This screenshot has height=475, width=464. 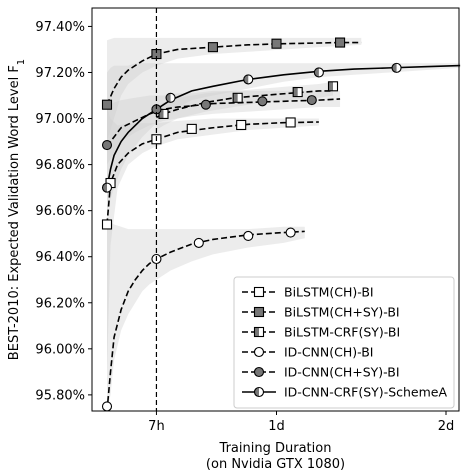 I want to click on legend-box, so click(x=344, y=342).